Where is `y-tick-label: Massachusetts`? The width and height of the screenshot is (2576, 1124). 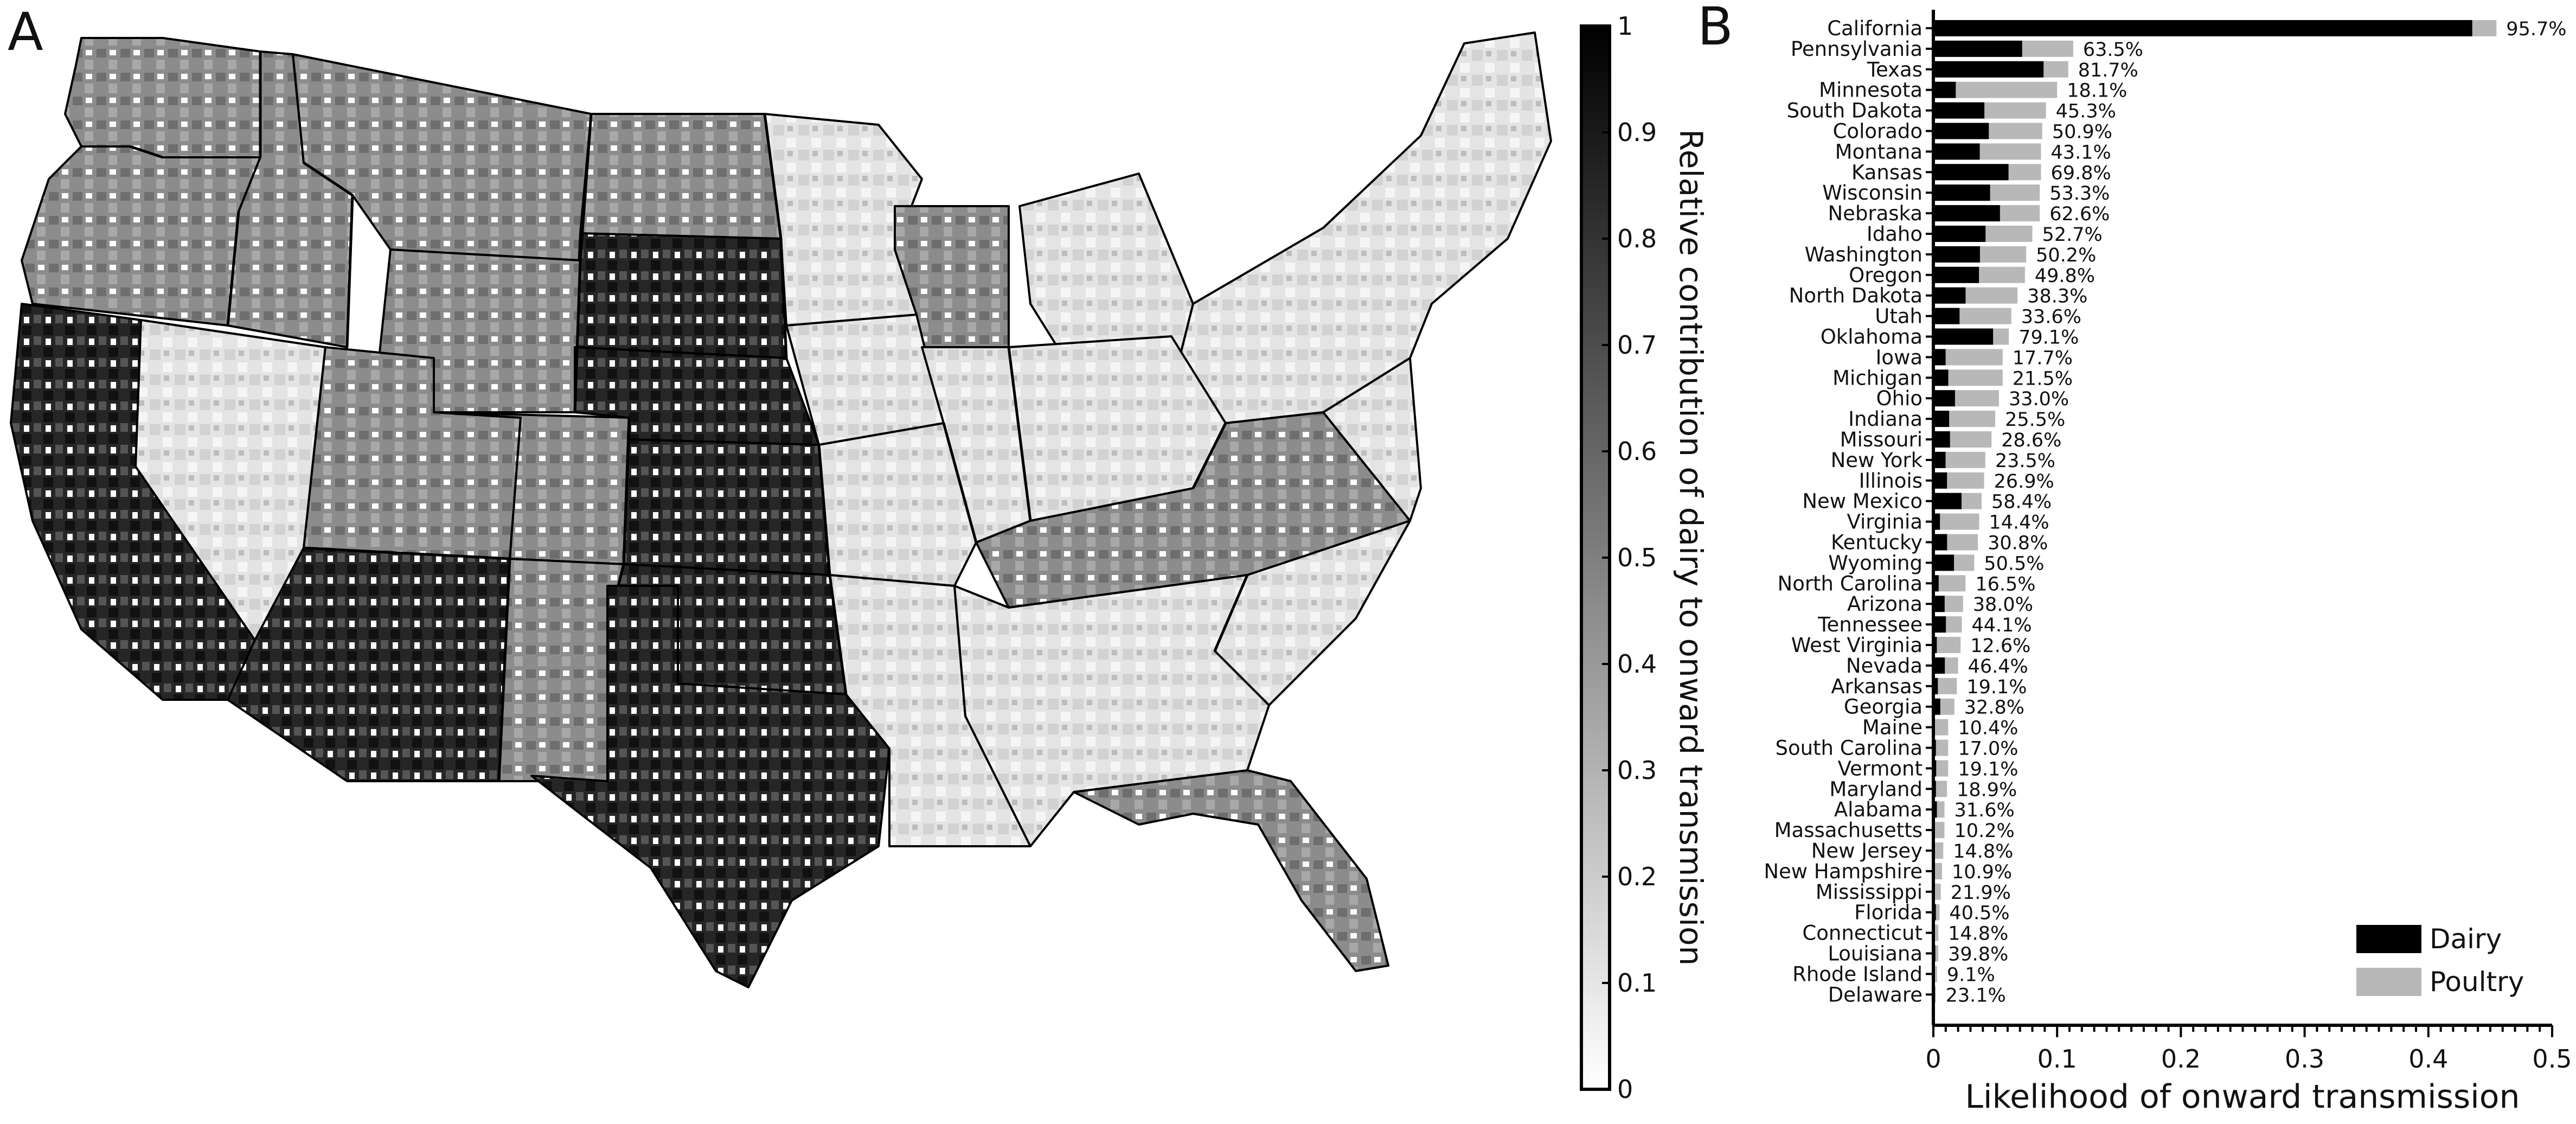
y-tick-label: Massachusetts is located at coordinates (1848, 831).